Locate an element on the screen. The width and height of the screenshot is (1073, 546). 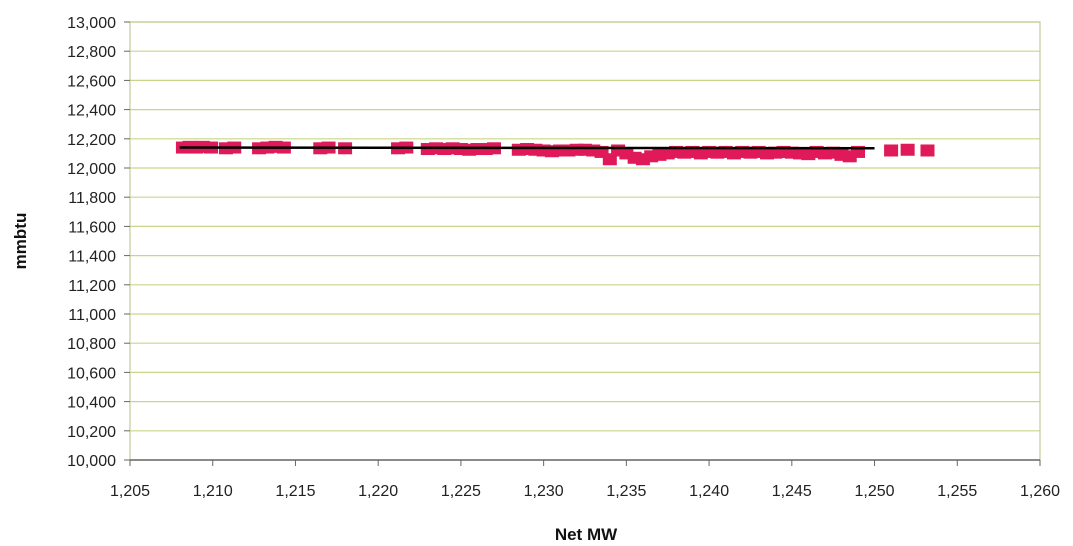
x-tick-label: 1,245 is located at coordinates (792, 491).